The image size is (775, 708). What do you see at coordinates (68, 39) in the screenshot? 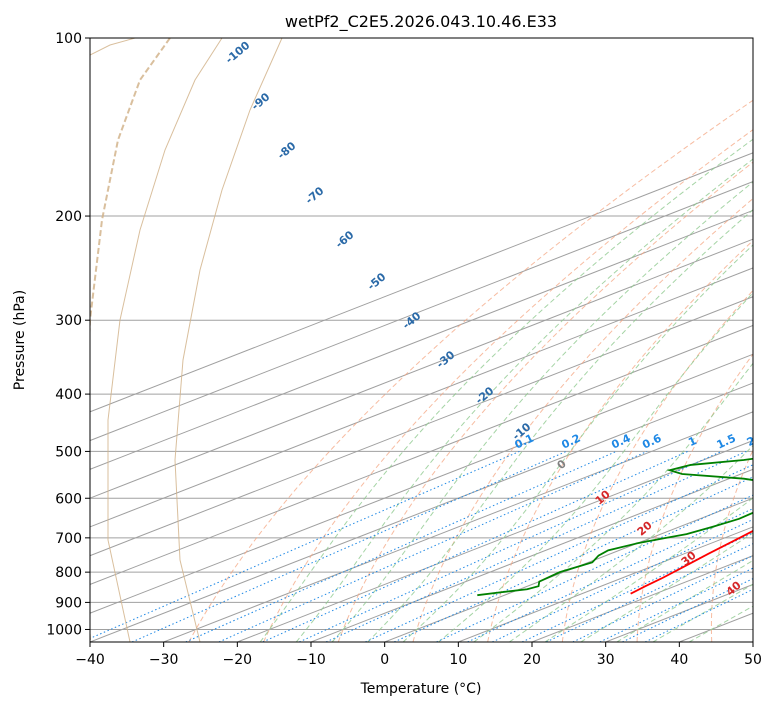
I see `y-tick-label: 100` at bounding box center [68, 39].